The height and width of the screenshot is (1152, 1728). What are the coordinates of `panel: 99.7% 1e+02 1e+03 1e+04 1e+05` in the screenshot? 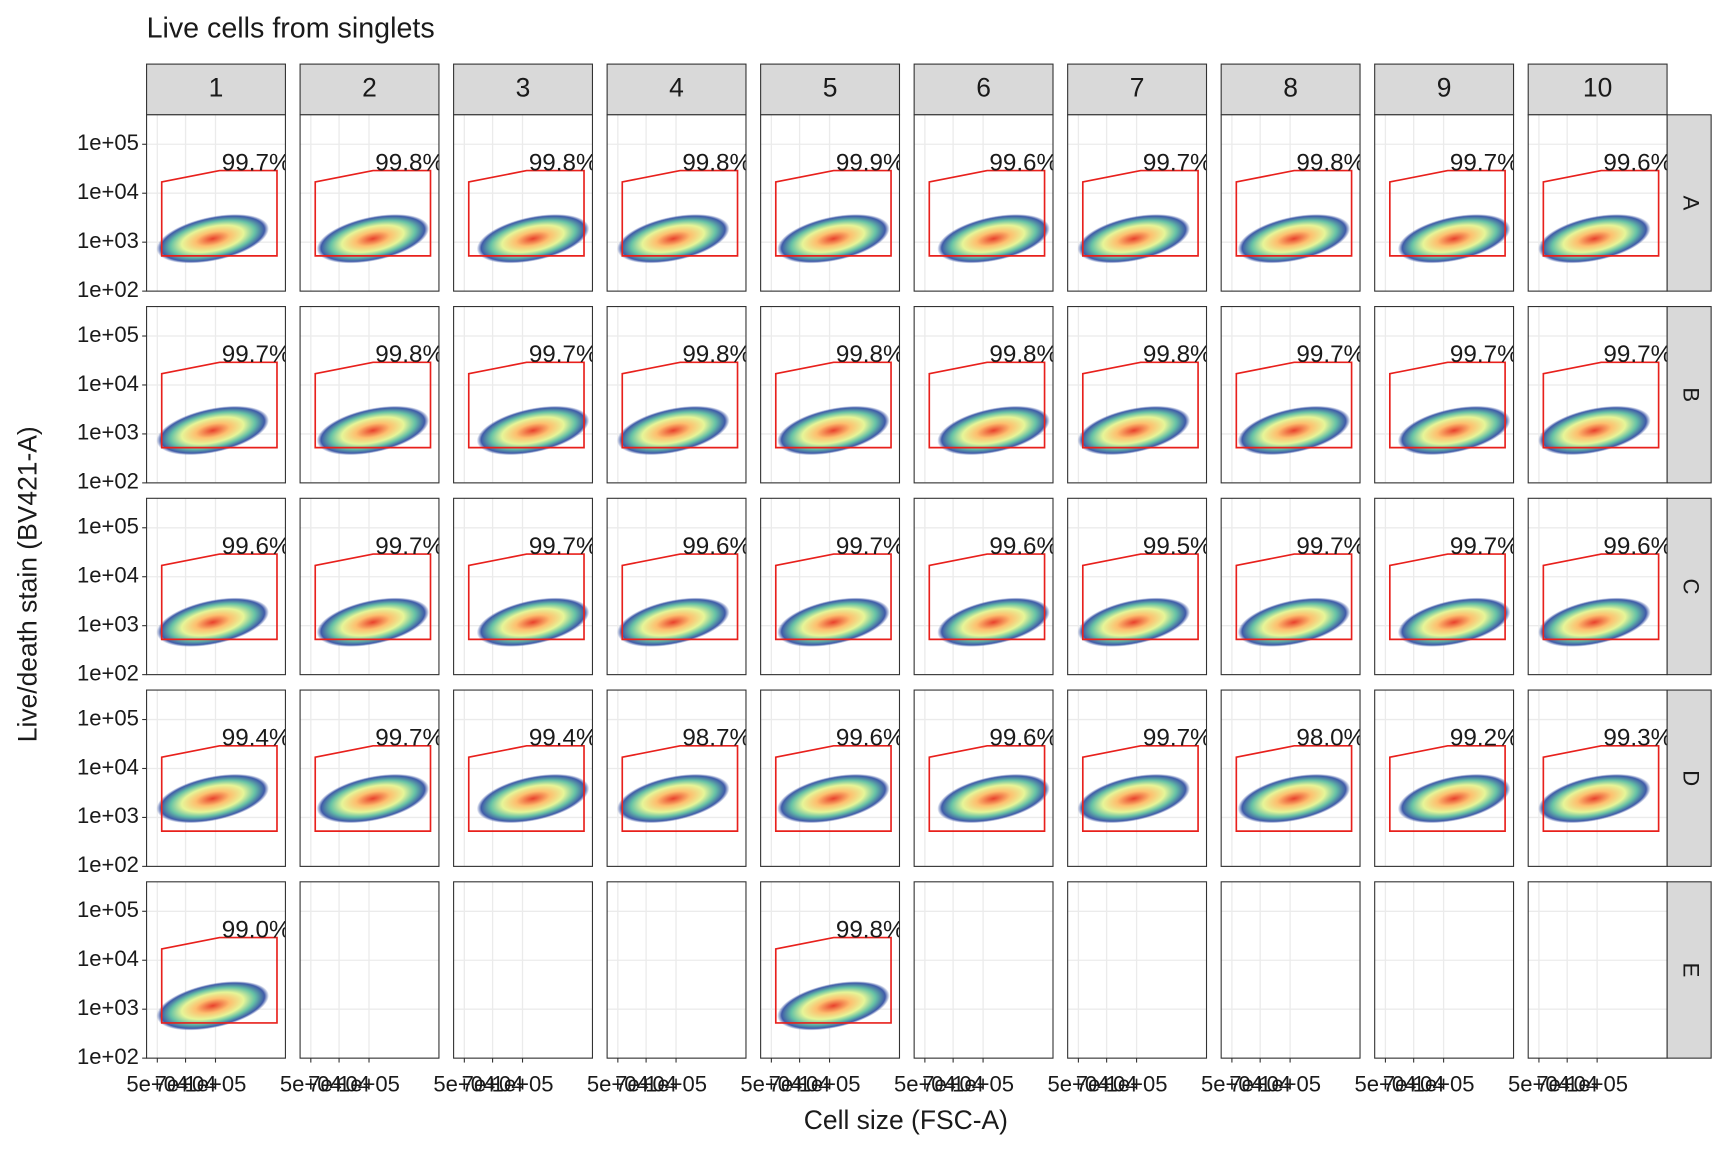 It's located at (181, 399).